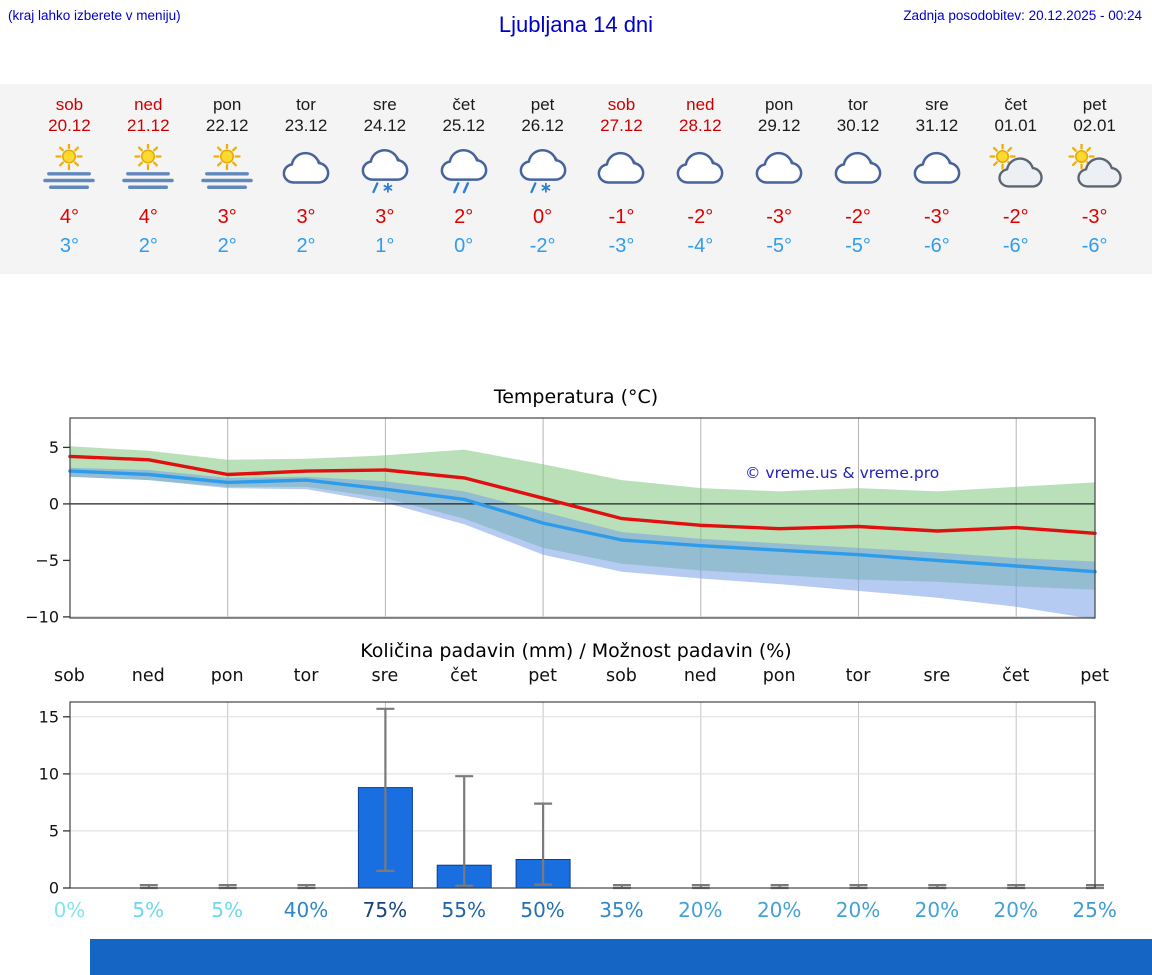 This screenshot has width=1152, height=975. Describe the element at coordinates (700, 246) in the screenshot. I see `low-temp-label: -4°` at that location.